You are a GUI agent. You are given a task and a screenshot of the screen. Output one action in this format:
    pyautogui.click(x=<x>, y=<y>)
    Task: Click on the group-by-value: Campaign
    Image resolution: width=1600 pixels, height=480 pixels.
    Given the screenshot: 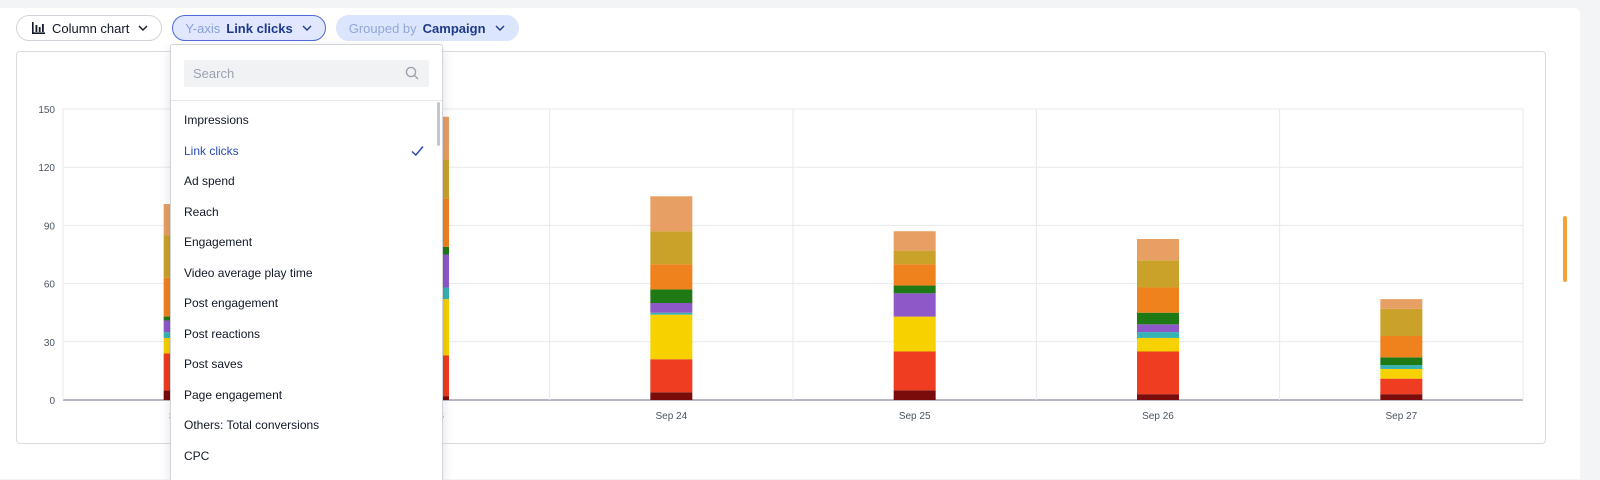 What is the action you would take?
    pyautogui.click(x=454, y=28)
    